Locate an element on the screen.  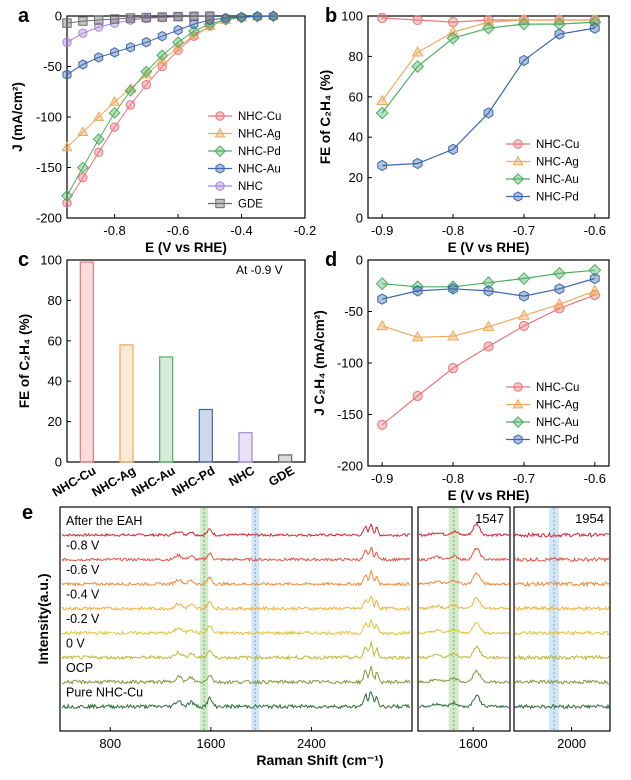
y-tick-label: 40 is located at coordinates (55, 381).